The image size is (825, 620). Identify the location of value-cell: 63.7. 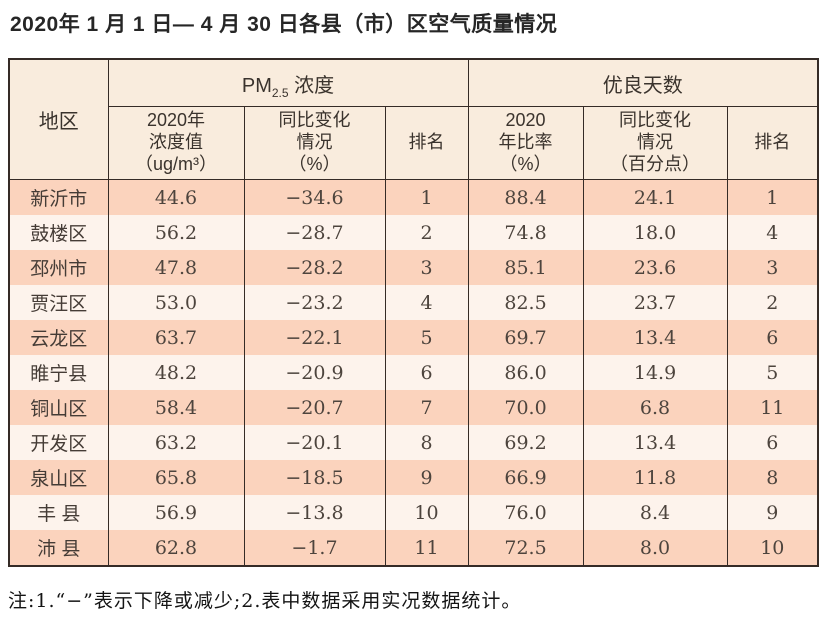
(176, 337).